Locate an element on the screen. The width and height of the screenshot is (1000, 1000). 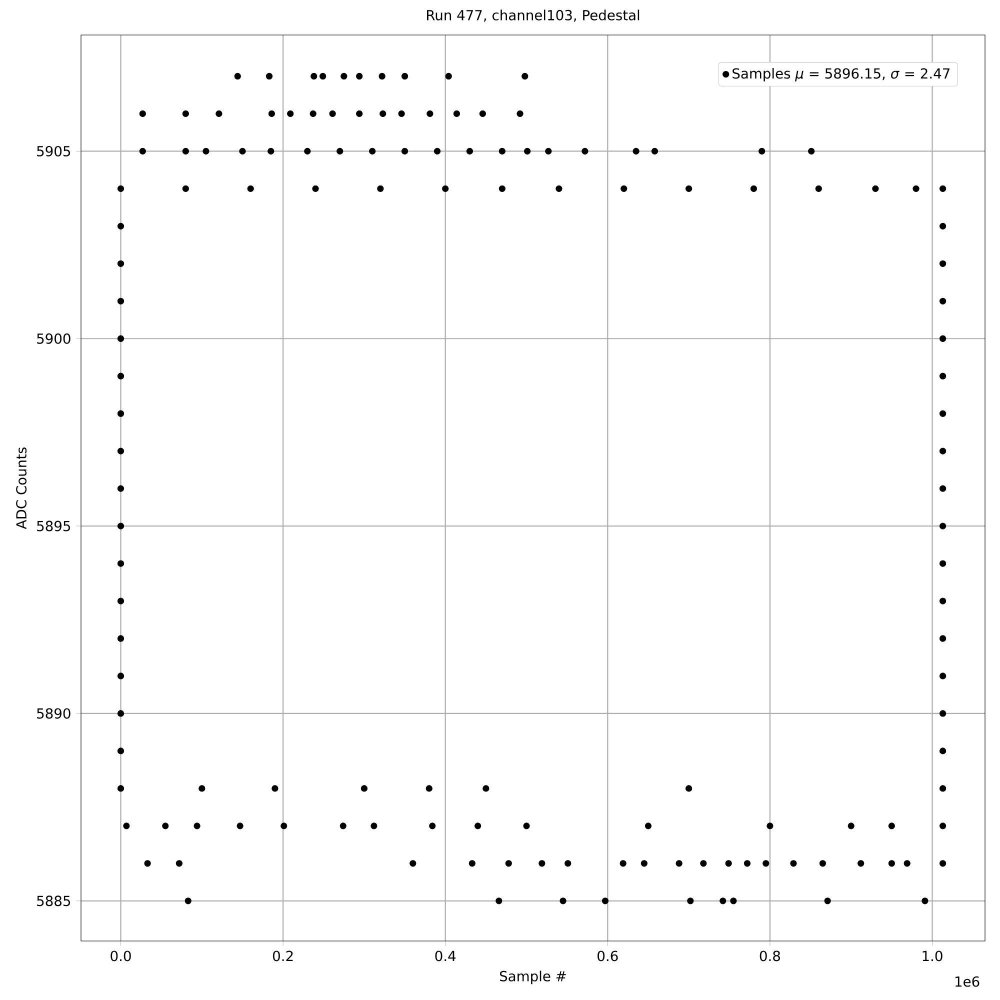
legend-label: Samples μ = 5896.15, σ = 2.47 is located at coordinates (841, 75).